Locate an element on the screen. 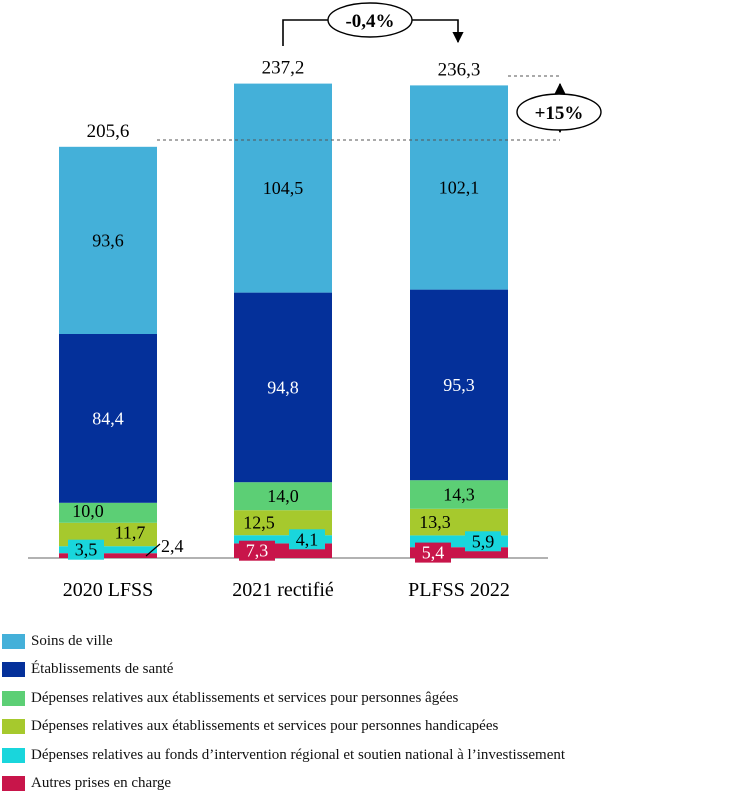  change-annotation: -0,4% is located at coordinates (370, 20).